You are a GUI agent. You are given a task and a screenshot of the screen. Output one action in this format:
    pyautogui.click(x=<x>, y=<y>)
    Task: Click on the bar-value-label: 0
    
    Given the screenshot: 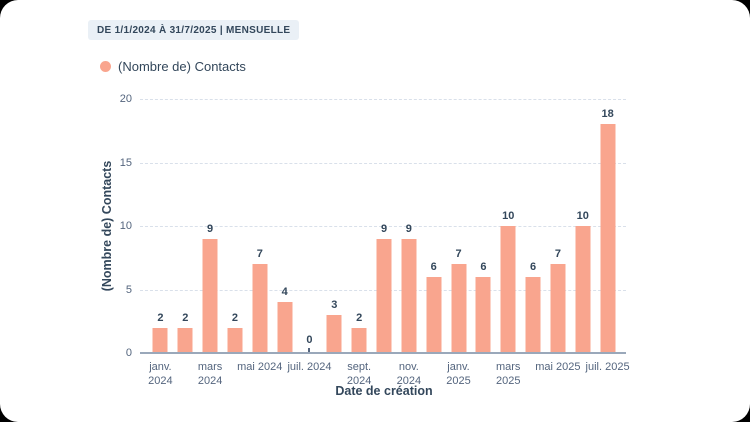 What is the action you would take?
    pyautogui.click(x=309, y=340)
    